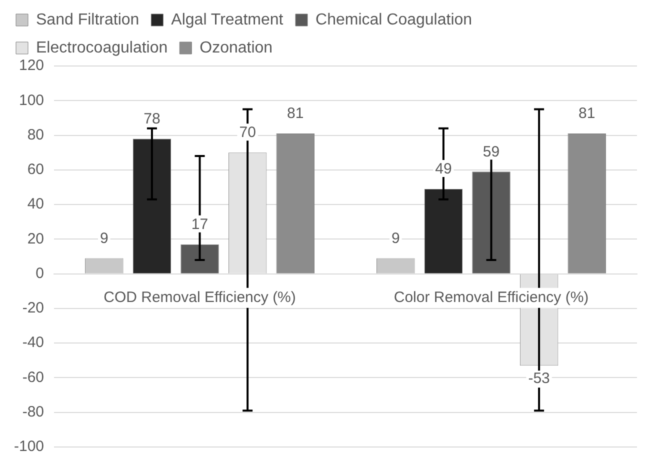 The image size is (647, 466). What do you see at coordinates (491, 151) in the screenshot?
I see `data-label: 59` at bounding box center [491, 151].